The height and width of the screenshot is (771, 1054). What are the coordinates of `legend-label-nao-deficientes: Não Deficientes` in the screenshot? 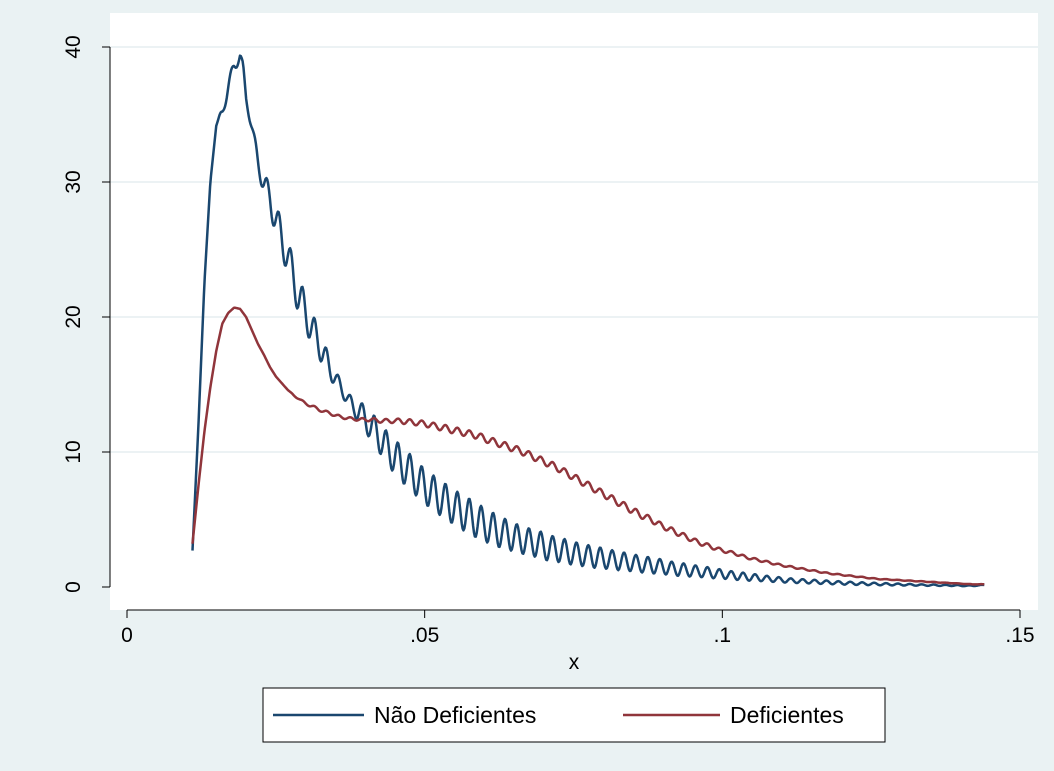 It's located at (455, 715).